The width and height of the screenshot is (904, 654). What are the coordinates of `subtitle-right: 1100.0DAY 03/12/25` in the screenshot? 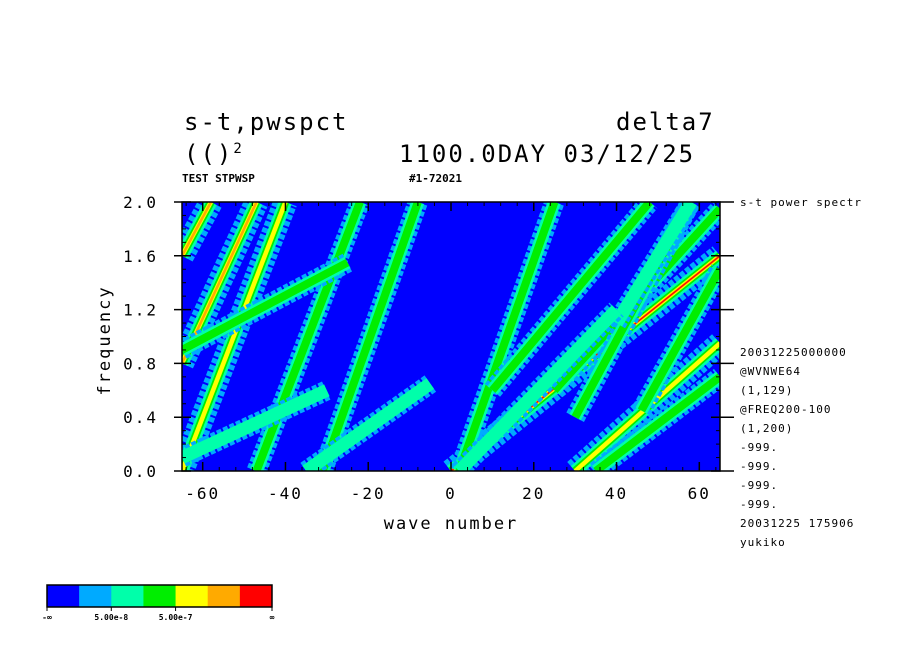 It's located at (547, 154).